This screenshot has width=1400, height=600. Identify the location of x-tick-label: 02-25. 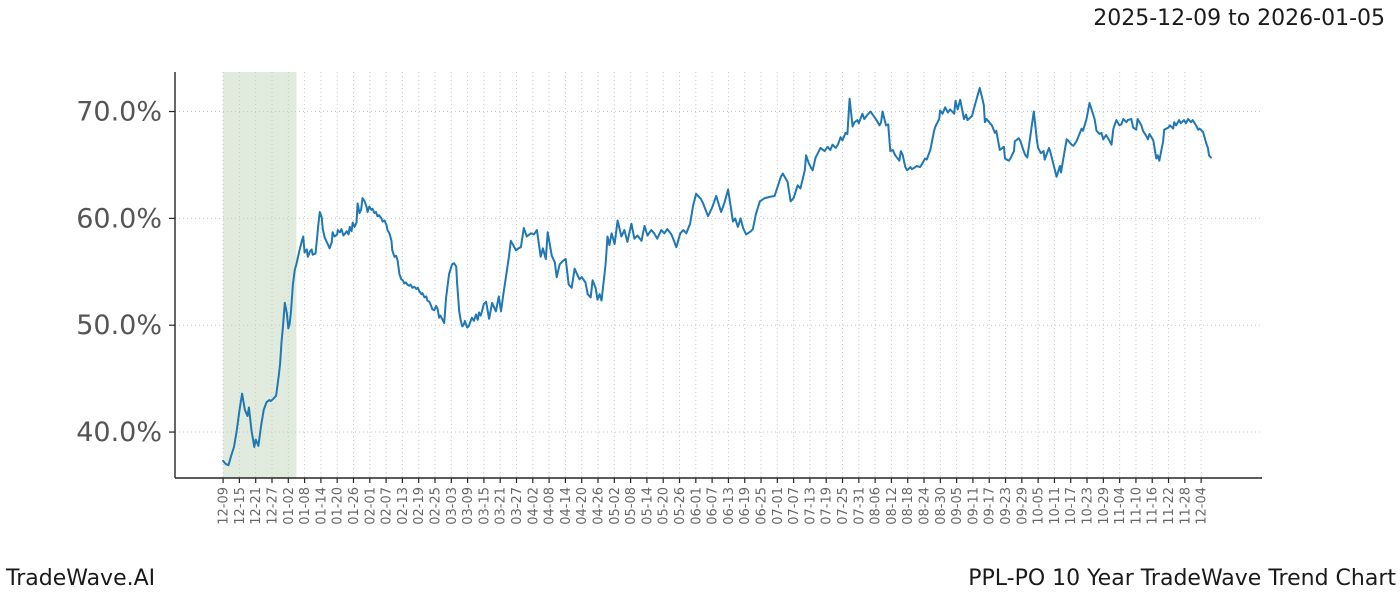
(435, 506).